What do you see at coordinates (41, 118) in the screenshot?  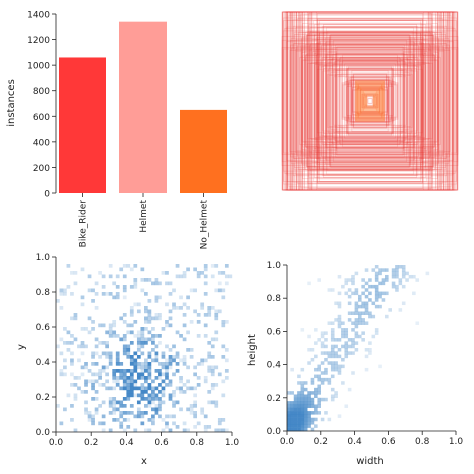 I see `bar-y-tick-label: 600` at bounding box center [41, 118].